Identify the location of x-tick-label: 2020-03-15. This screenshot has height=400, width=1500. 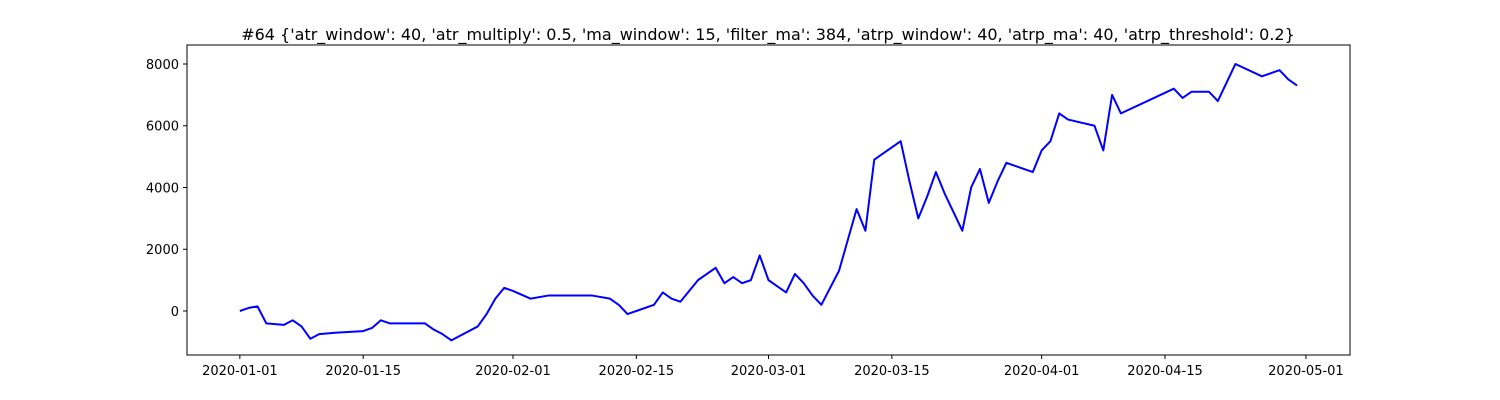
(892, 371).